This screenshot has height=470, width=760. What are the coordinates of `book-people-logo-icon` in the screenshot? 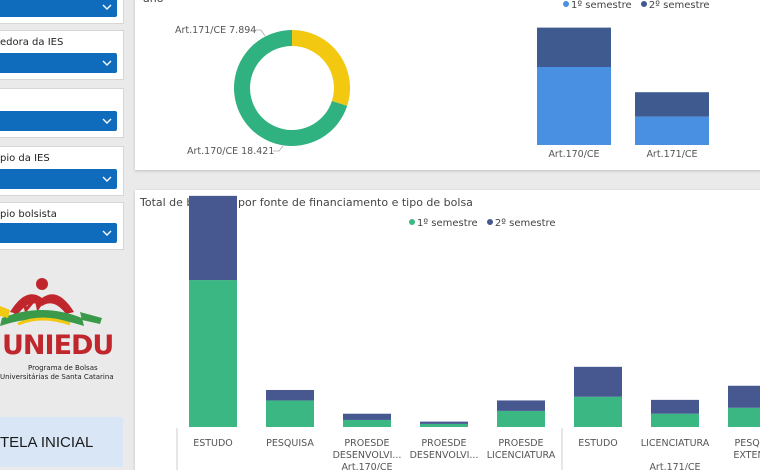 It's located at (51, 302).